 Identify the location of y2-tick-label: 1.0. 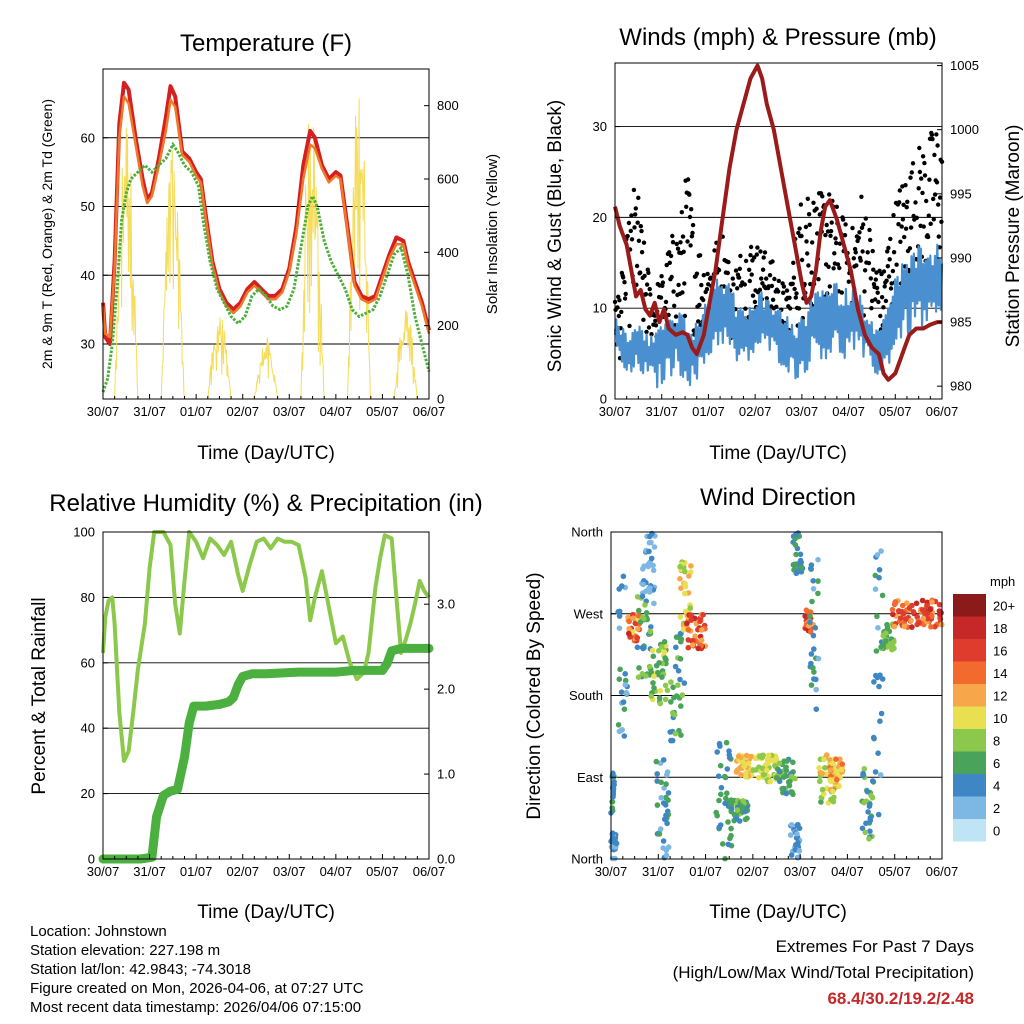
(446, 774).